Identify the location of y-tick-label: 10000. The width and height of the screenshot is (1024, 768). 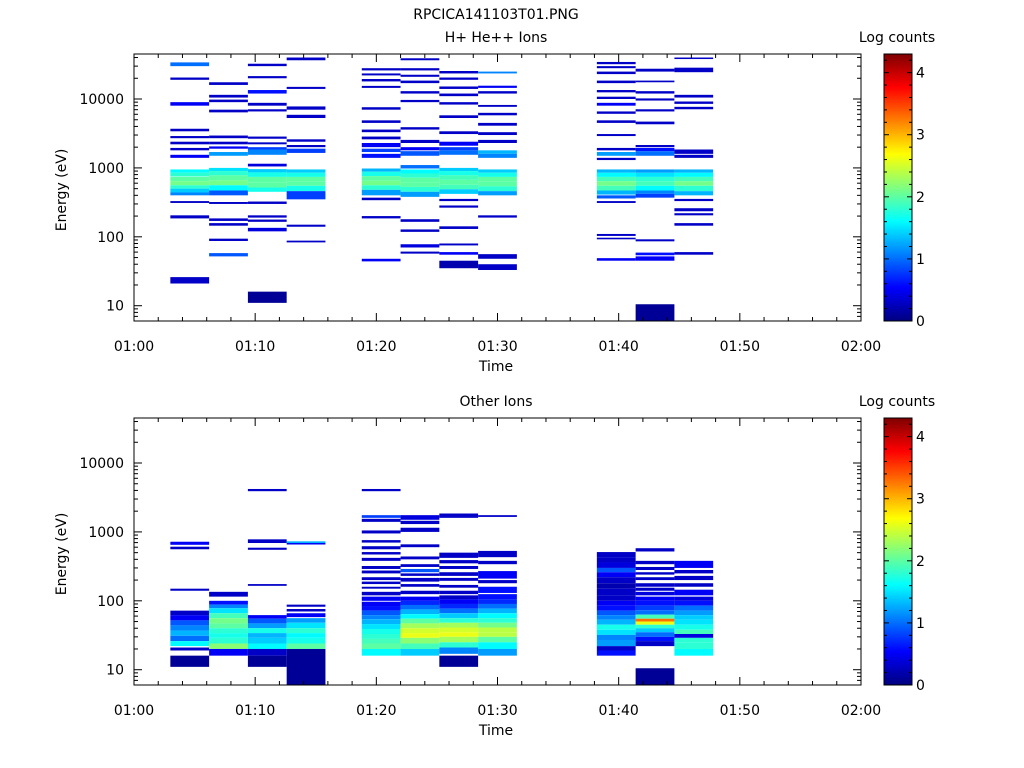
(101, 464).